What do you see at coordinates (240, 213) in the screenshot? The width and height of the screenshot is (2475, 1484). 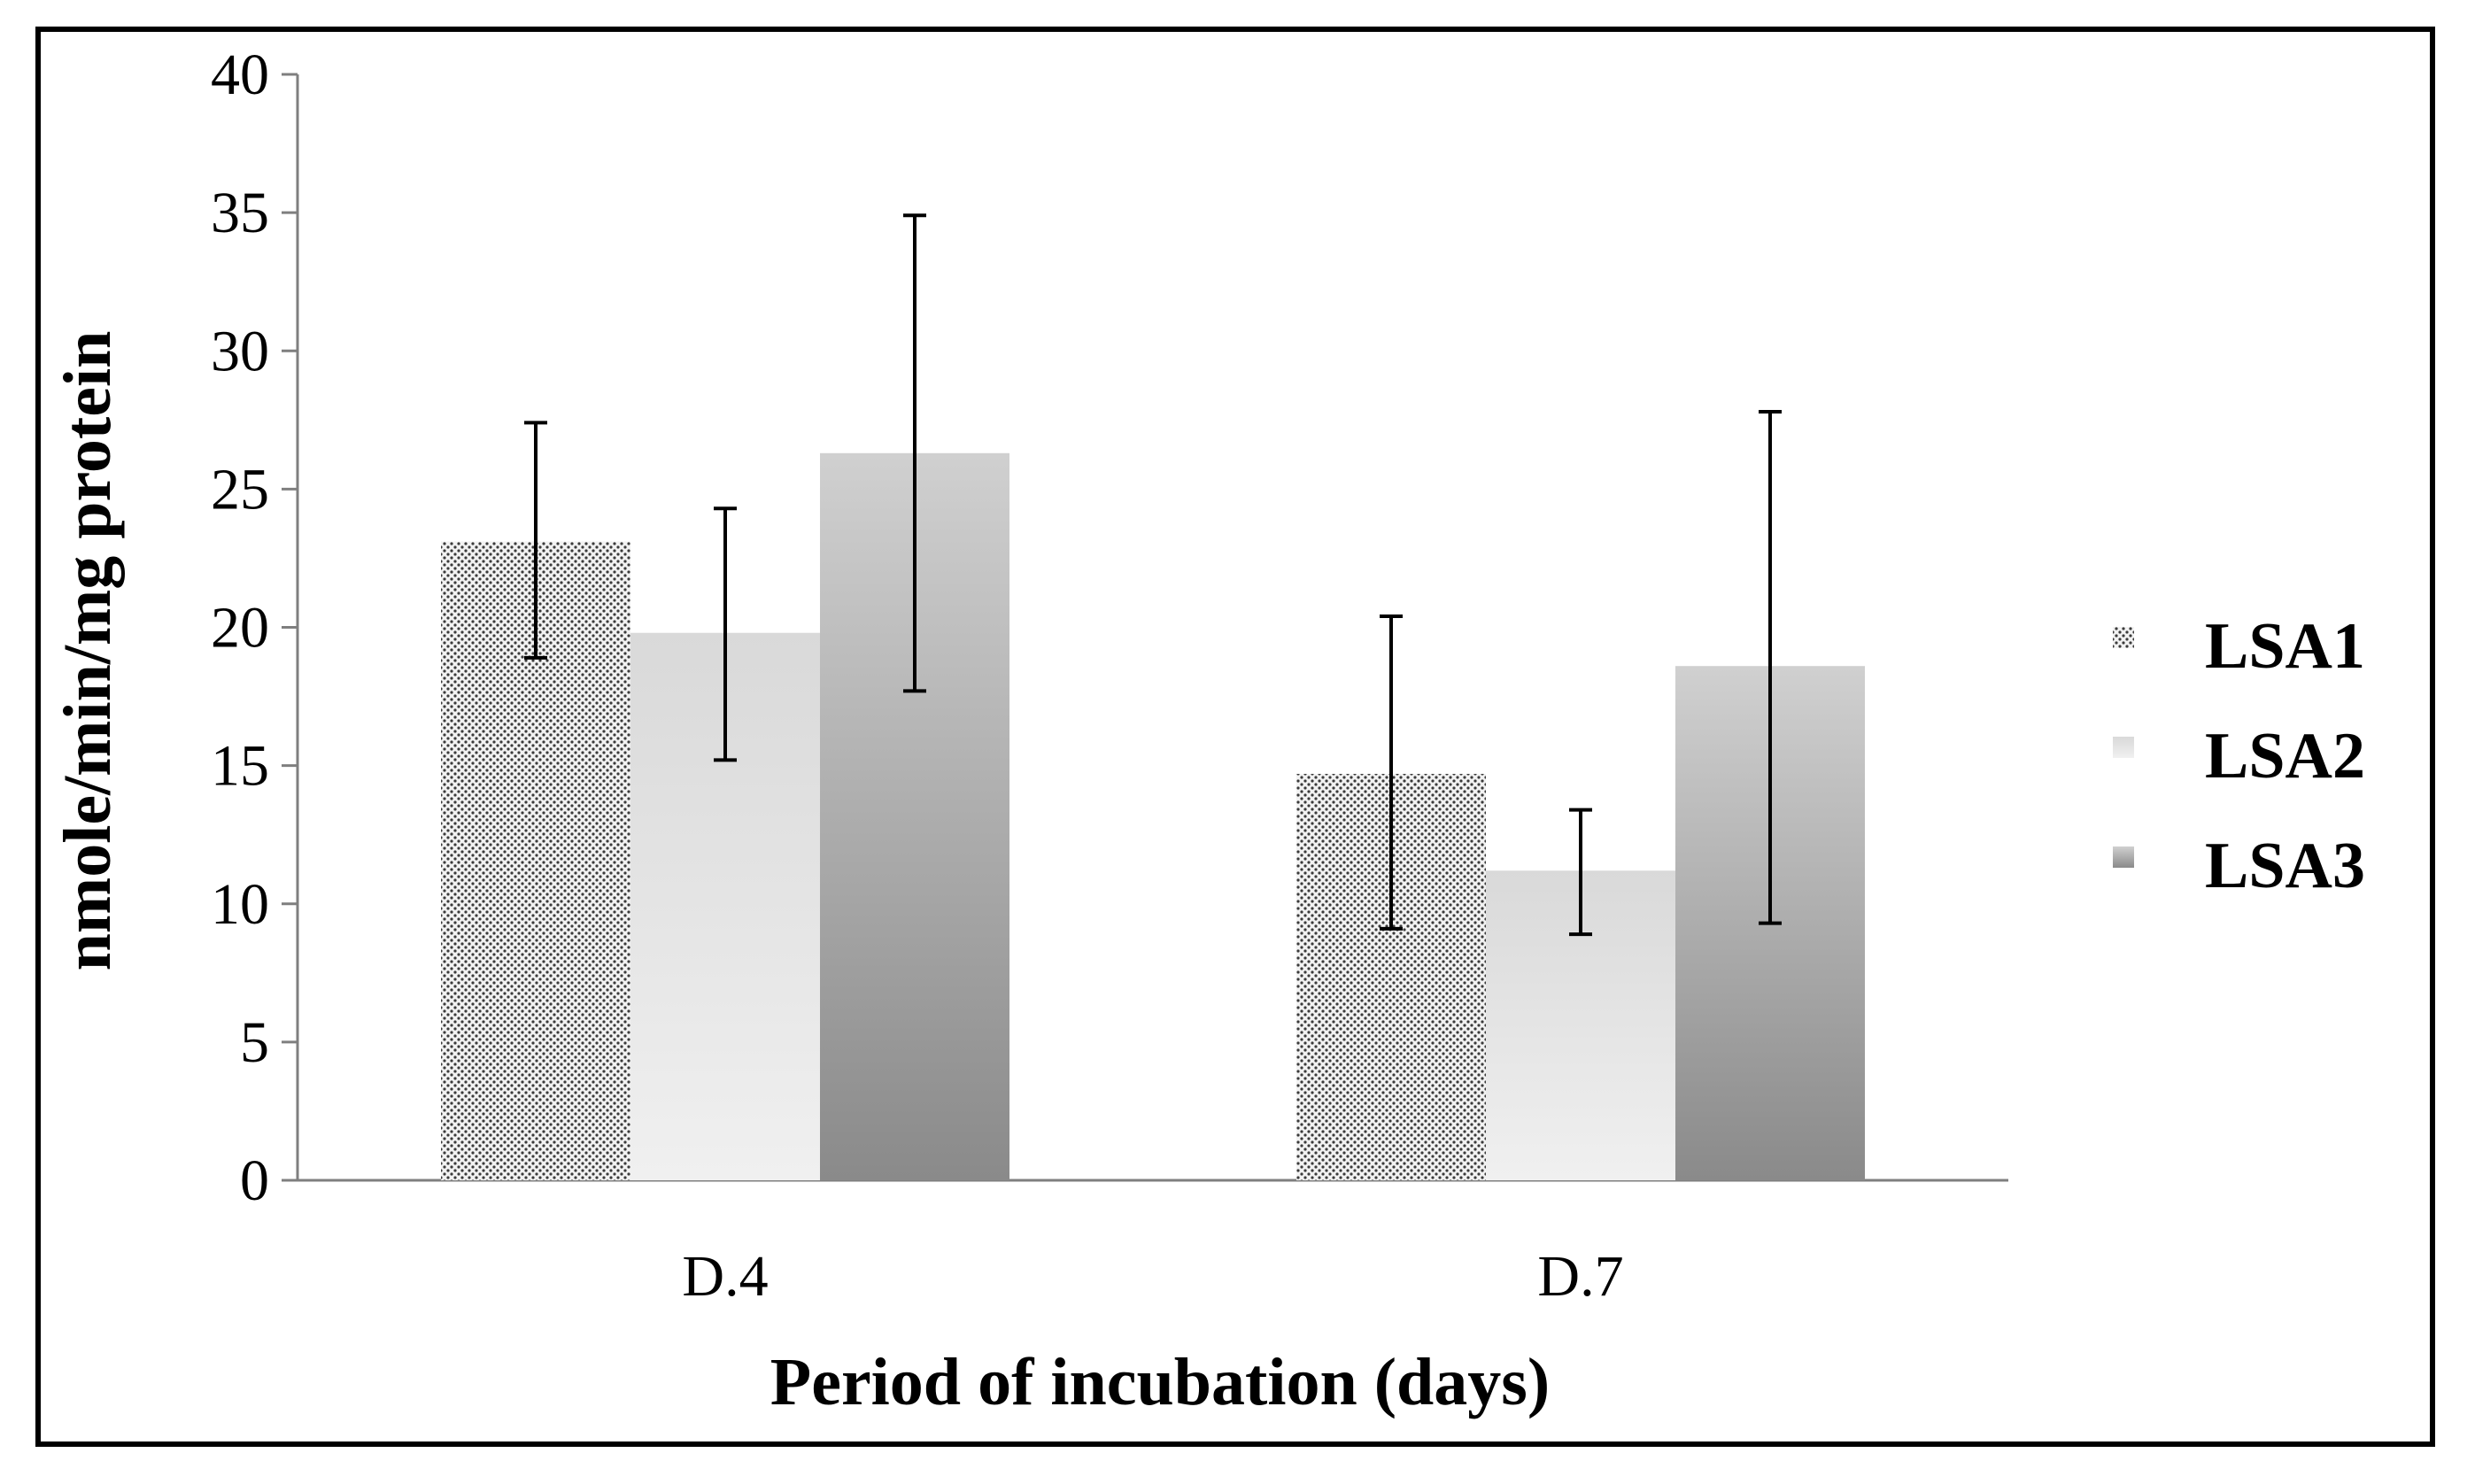 I see `y-tick-label: 35` at bounding box center [240, 213].